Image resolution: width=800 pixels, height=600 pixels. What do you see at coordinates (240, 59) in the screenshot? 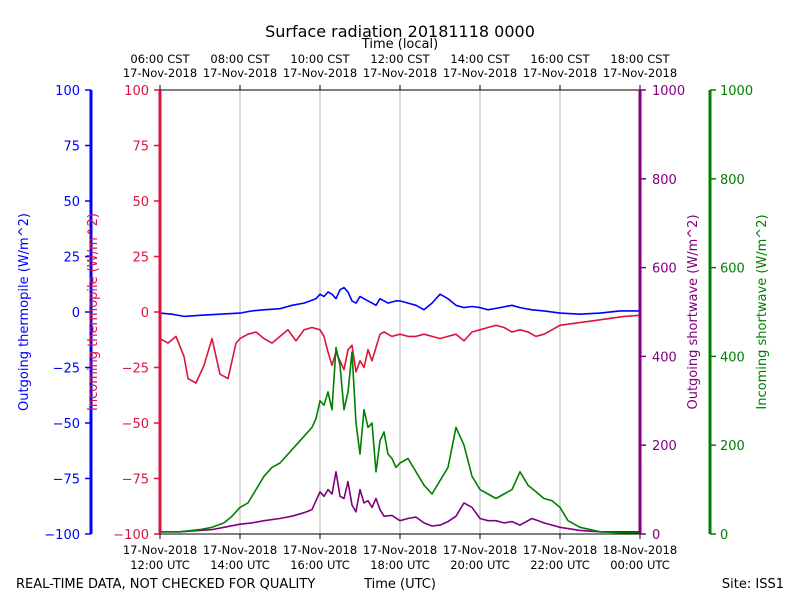
I see `top-tick-time: 08:00 CST` at bounding box center [240, 59].